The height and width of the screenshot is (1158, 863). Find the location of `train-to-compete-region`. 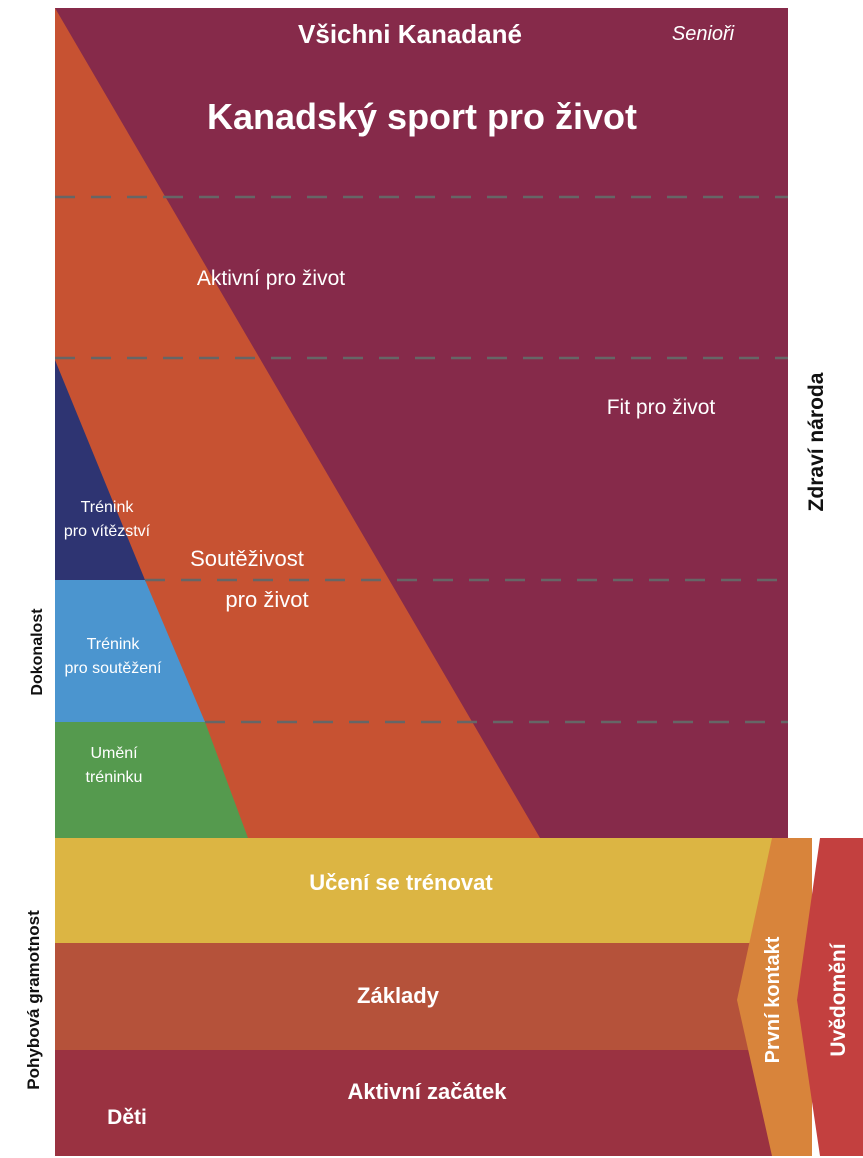

train-to-compete-region is located at coordinates (130, 651).